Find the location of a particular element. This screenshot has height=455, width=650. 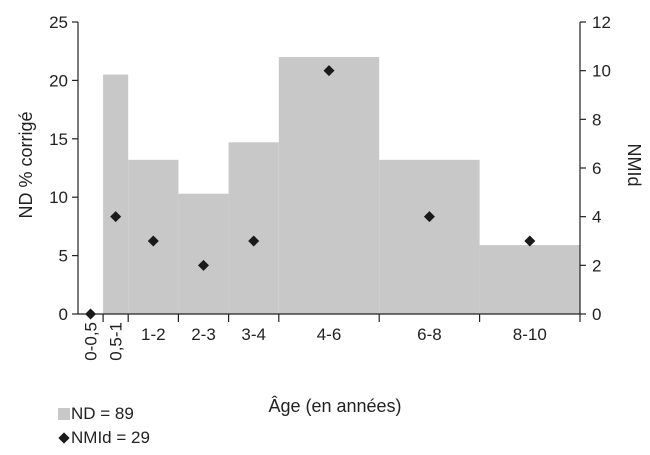

y-right-tick-label-3: 6 is located at coordinates (596, 168).